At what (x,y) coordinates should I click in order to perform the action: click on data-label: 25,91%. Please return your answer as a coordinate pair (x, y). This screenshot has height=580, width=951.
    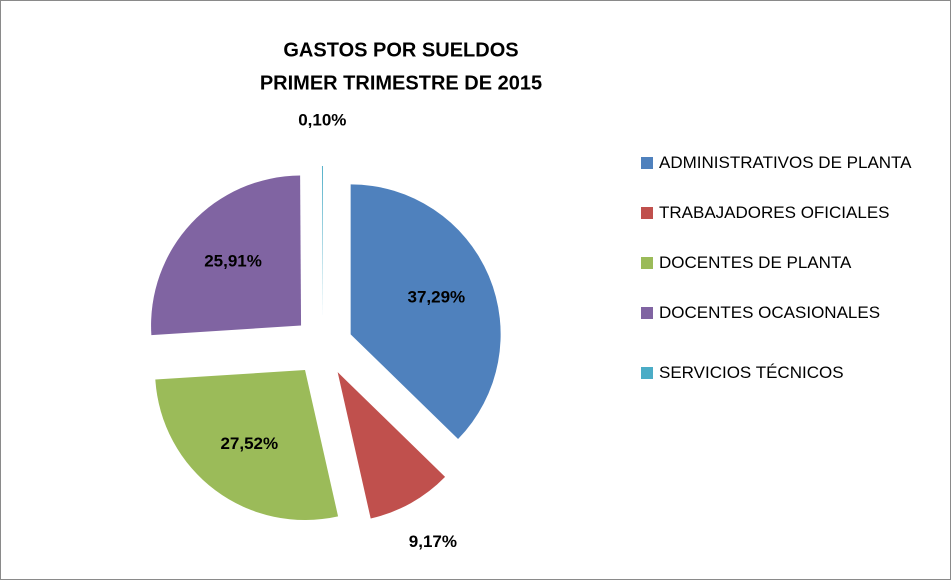
    Looking at the image, I should click on (233, 261).